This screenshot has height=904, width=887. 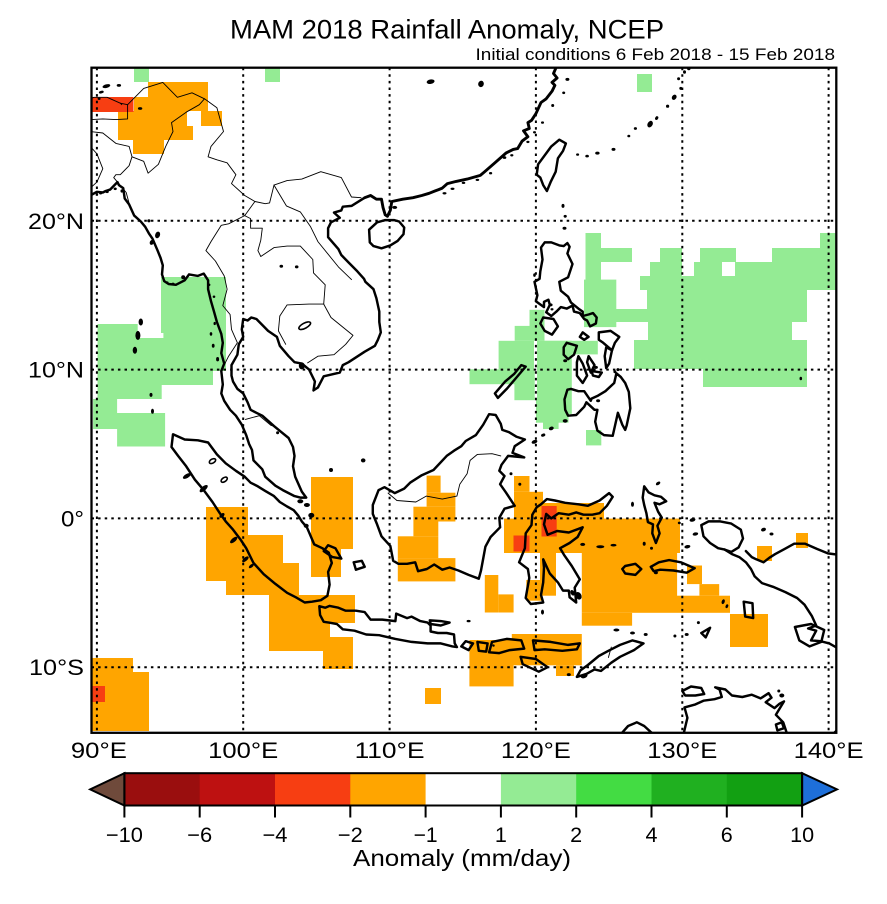 What do you see at coordinates (682, 750) in the screenshot?
I see `svg-text: 130°E` at bounding box center [682, 750].